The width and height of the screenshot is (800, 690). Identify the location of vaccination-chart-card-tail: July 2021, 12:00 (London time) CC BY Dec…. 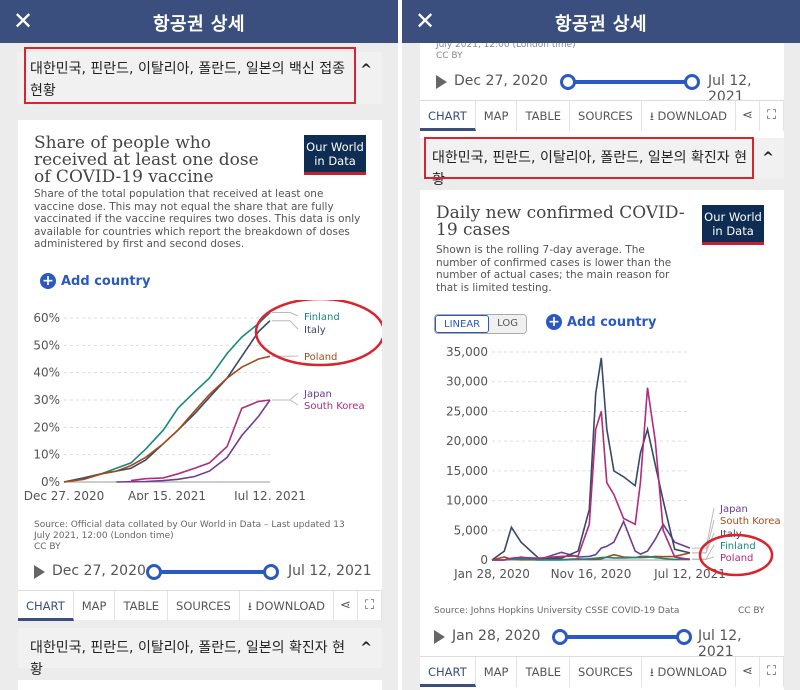
(602, 96).